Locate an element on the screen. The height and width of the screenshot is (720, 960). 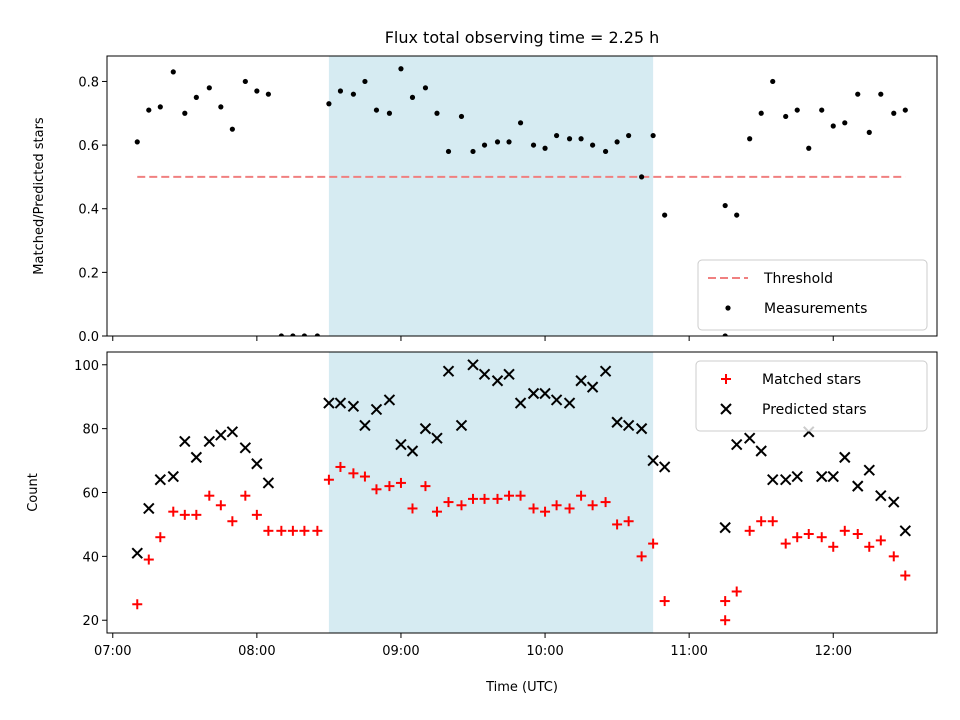
y-tick-label: 100 is located at coordinates (86, 366).